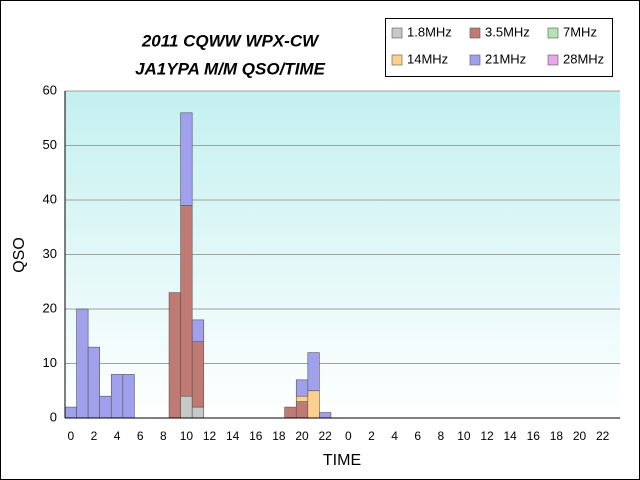  I want to click on y-tick-label: 20, so click(50, 307).